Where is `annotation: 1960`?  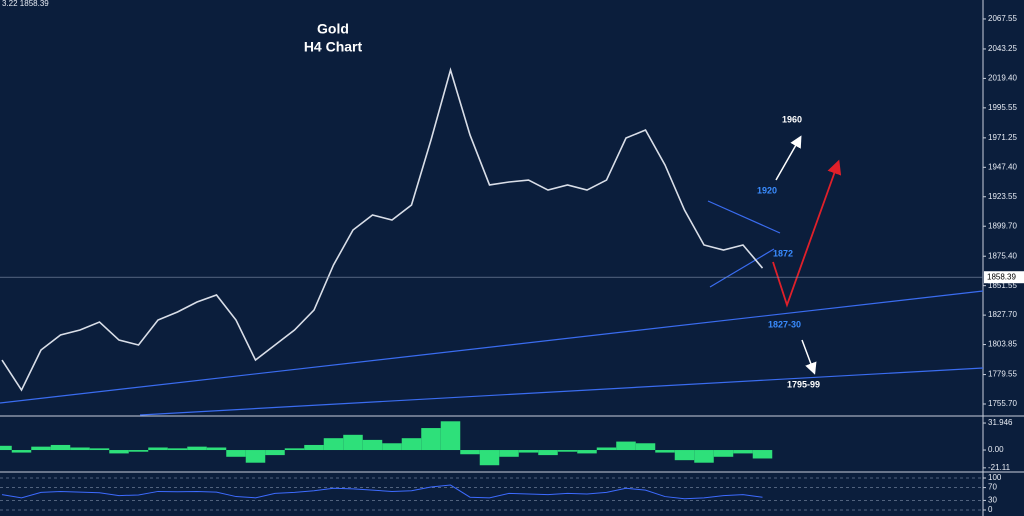
annotation: 1960 is located at coordinates (792, 119).